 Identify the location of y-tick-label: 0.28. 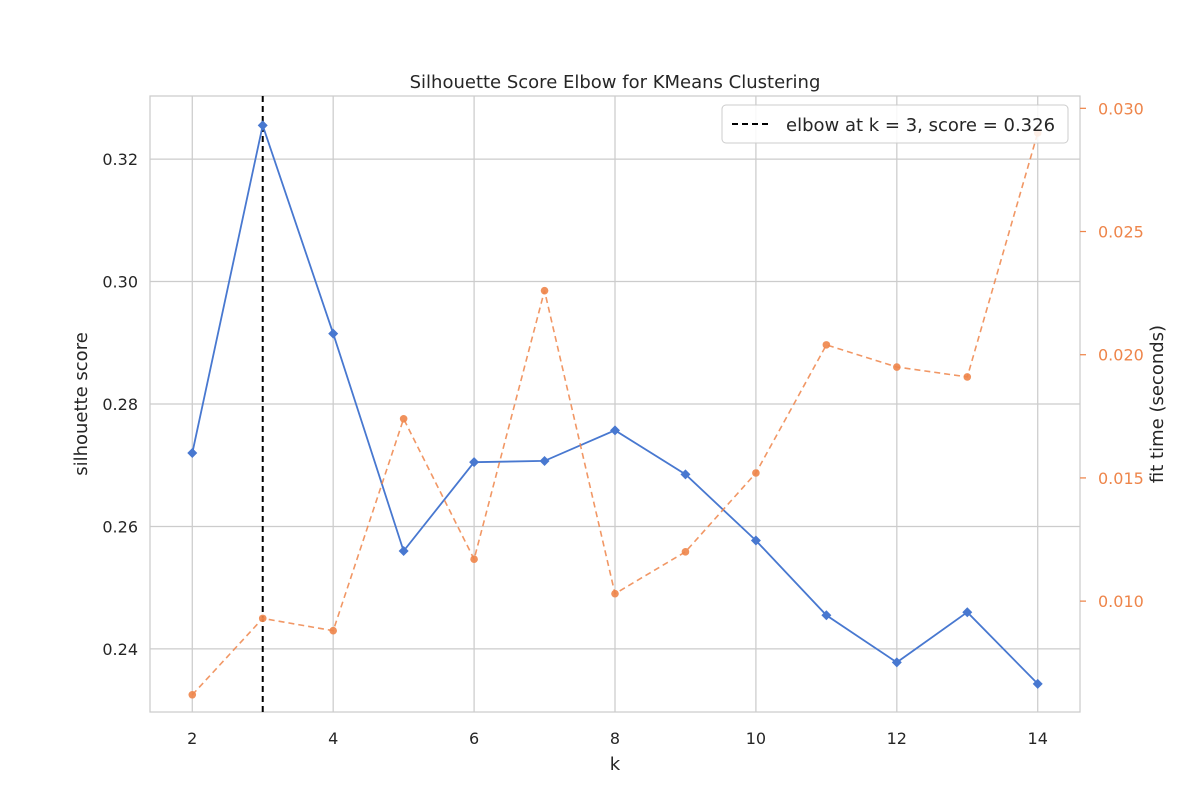
(120, 404).